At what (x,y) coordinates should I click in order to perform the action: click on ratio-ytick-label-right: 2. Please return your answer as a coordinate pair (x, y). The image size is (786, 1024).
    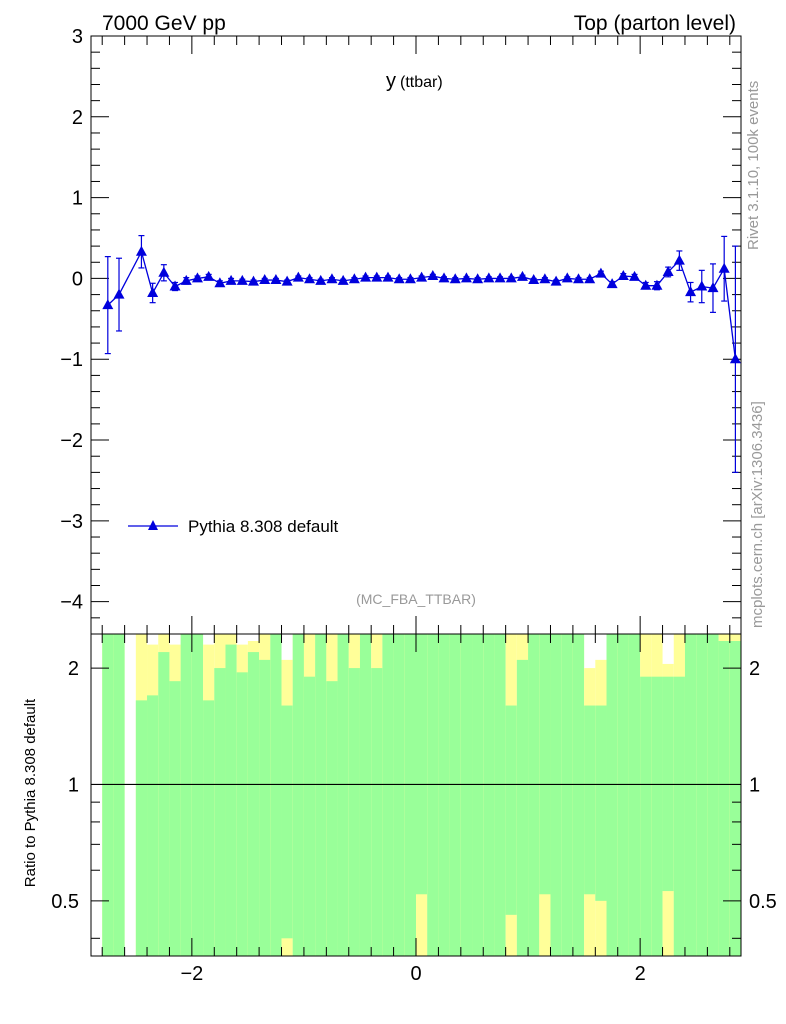
    Looking at the image, I should click on (754, 669).